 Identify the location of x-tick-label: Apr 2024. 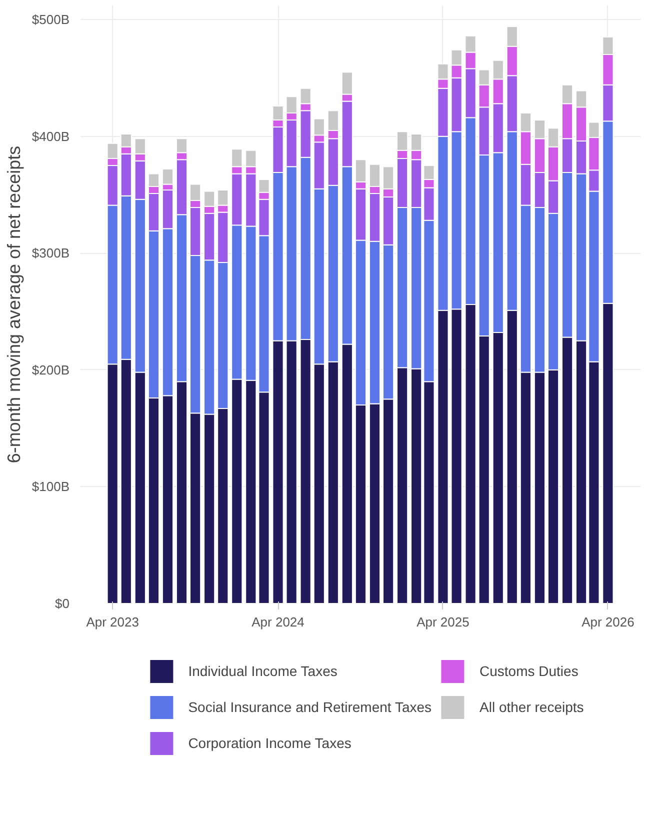
(278, 622).